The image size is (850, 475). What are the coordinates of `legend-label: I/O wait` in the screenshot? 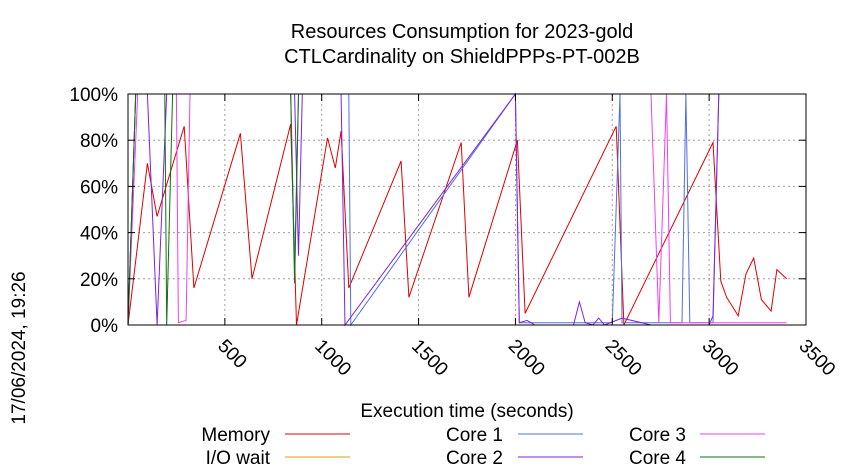 It's located at (238, 458).